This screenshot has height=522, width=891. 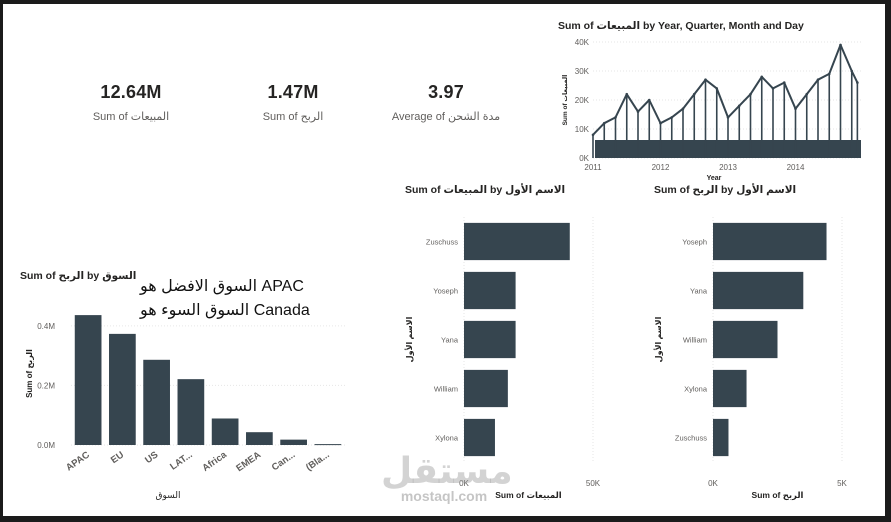 I want to click on x-axis-title: Sum of الربح, so click(x=778, y=495).